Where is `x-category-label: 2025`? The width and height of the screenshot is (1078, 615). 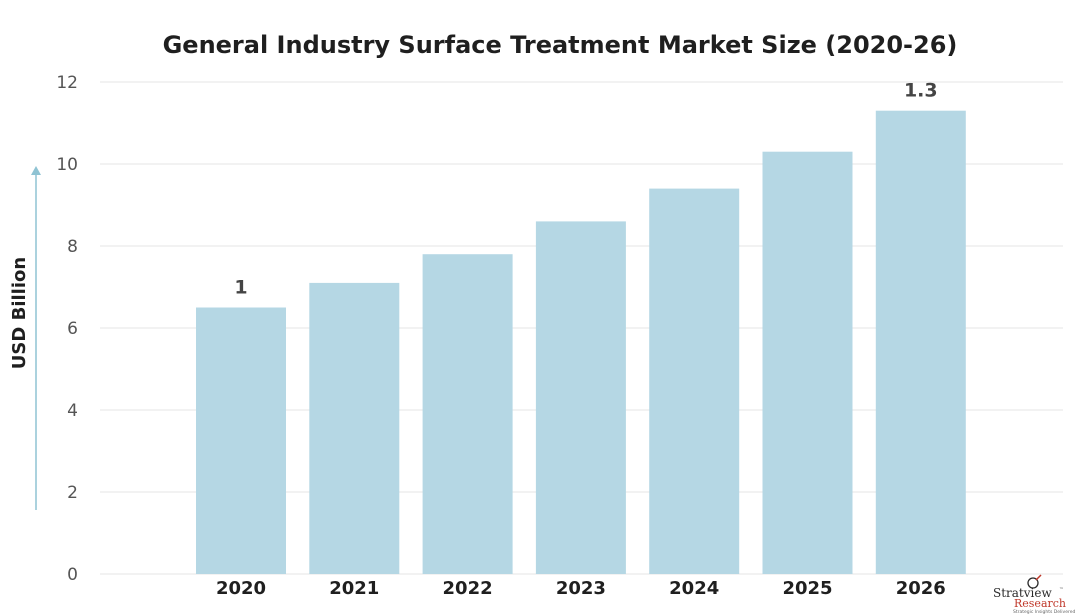 x-category-label: 2025 is located at coordinates (807, 588).